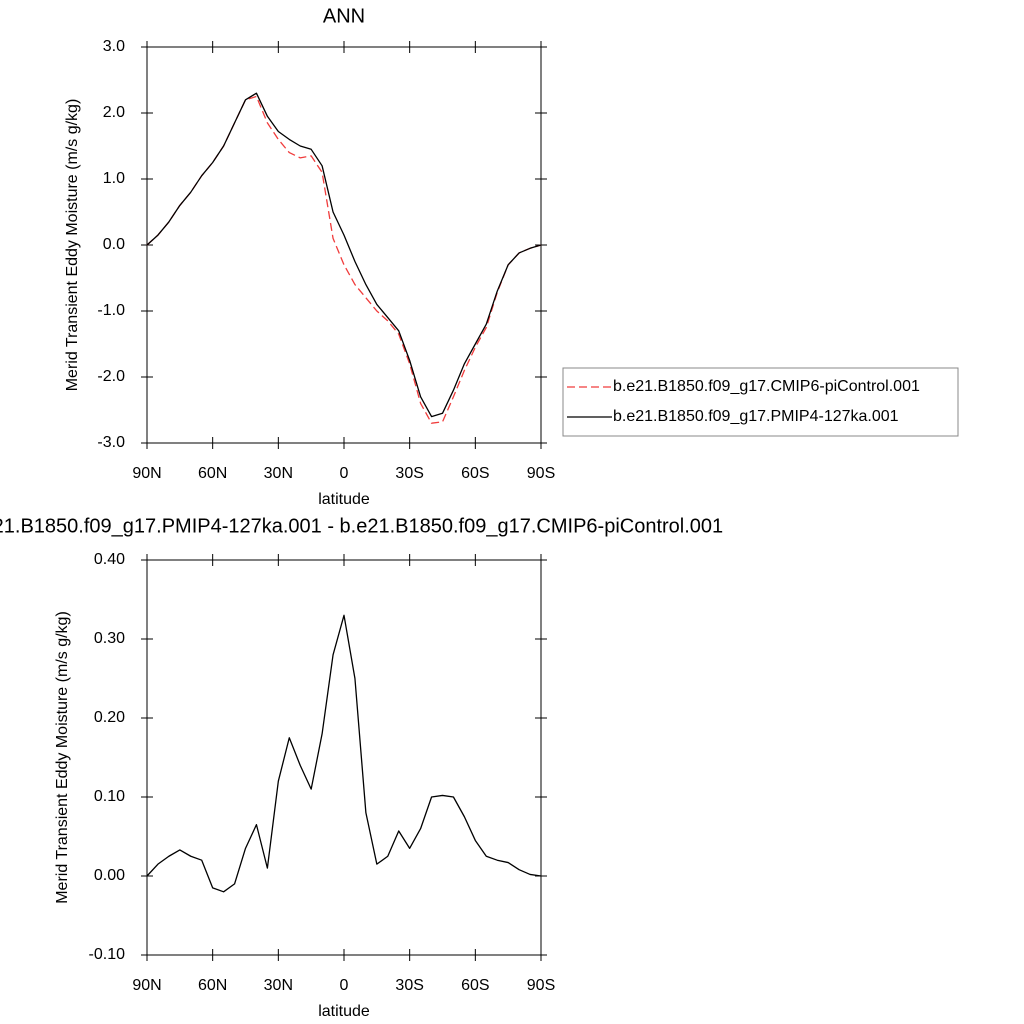 The image size is (1024, 1024). Describe the element at coordinates (109, 875) in the screenshot. I see `y-tick-label: 0.00` at that location.